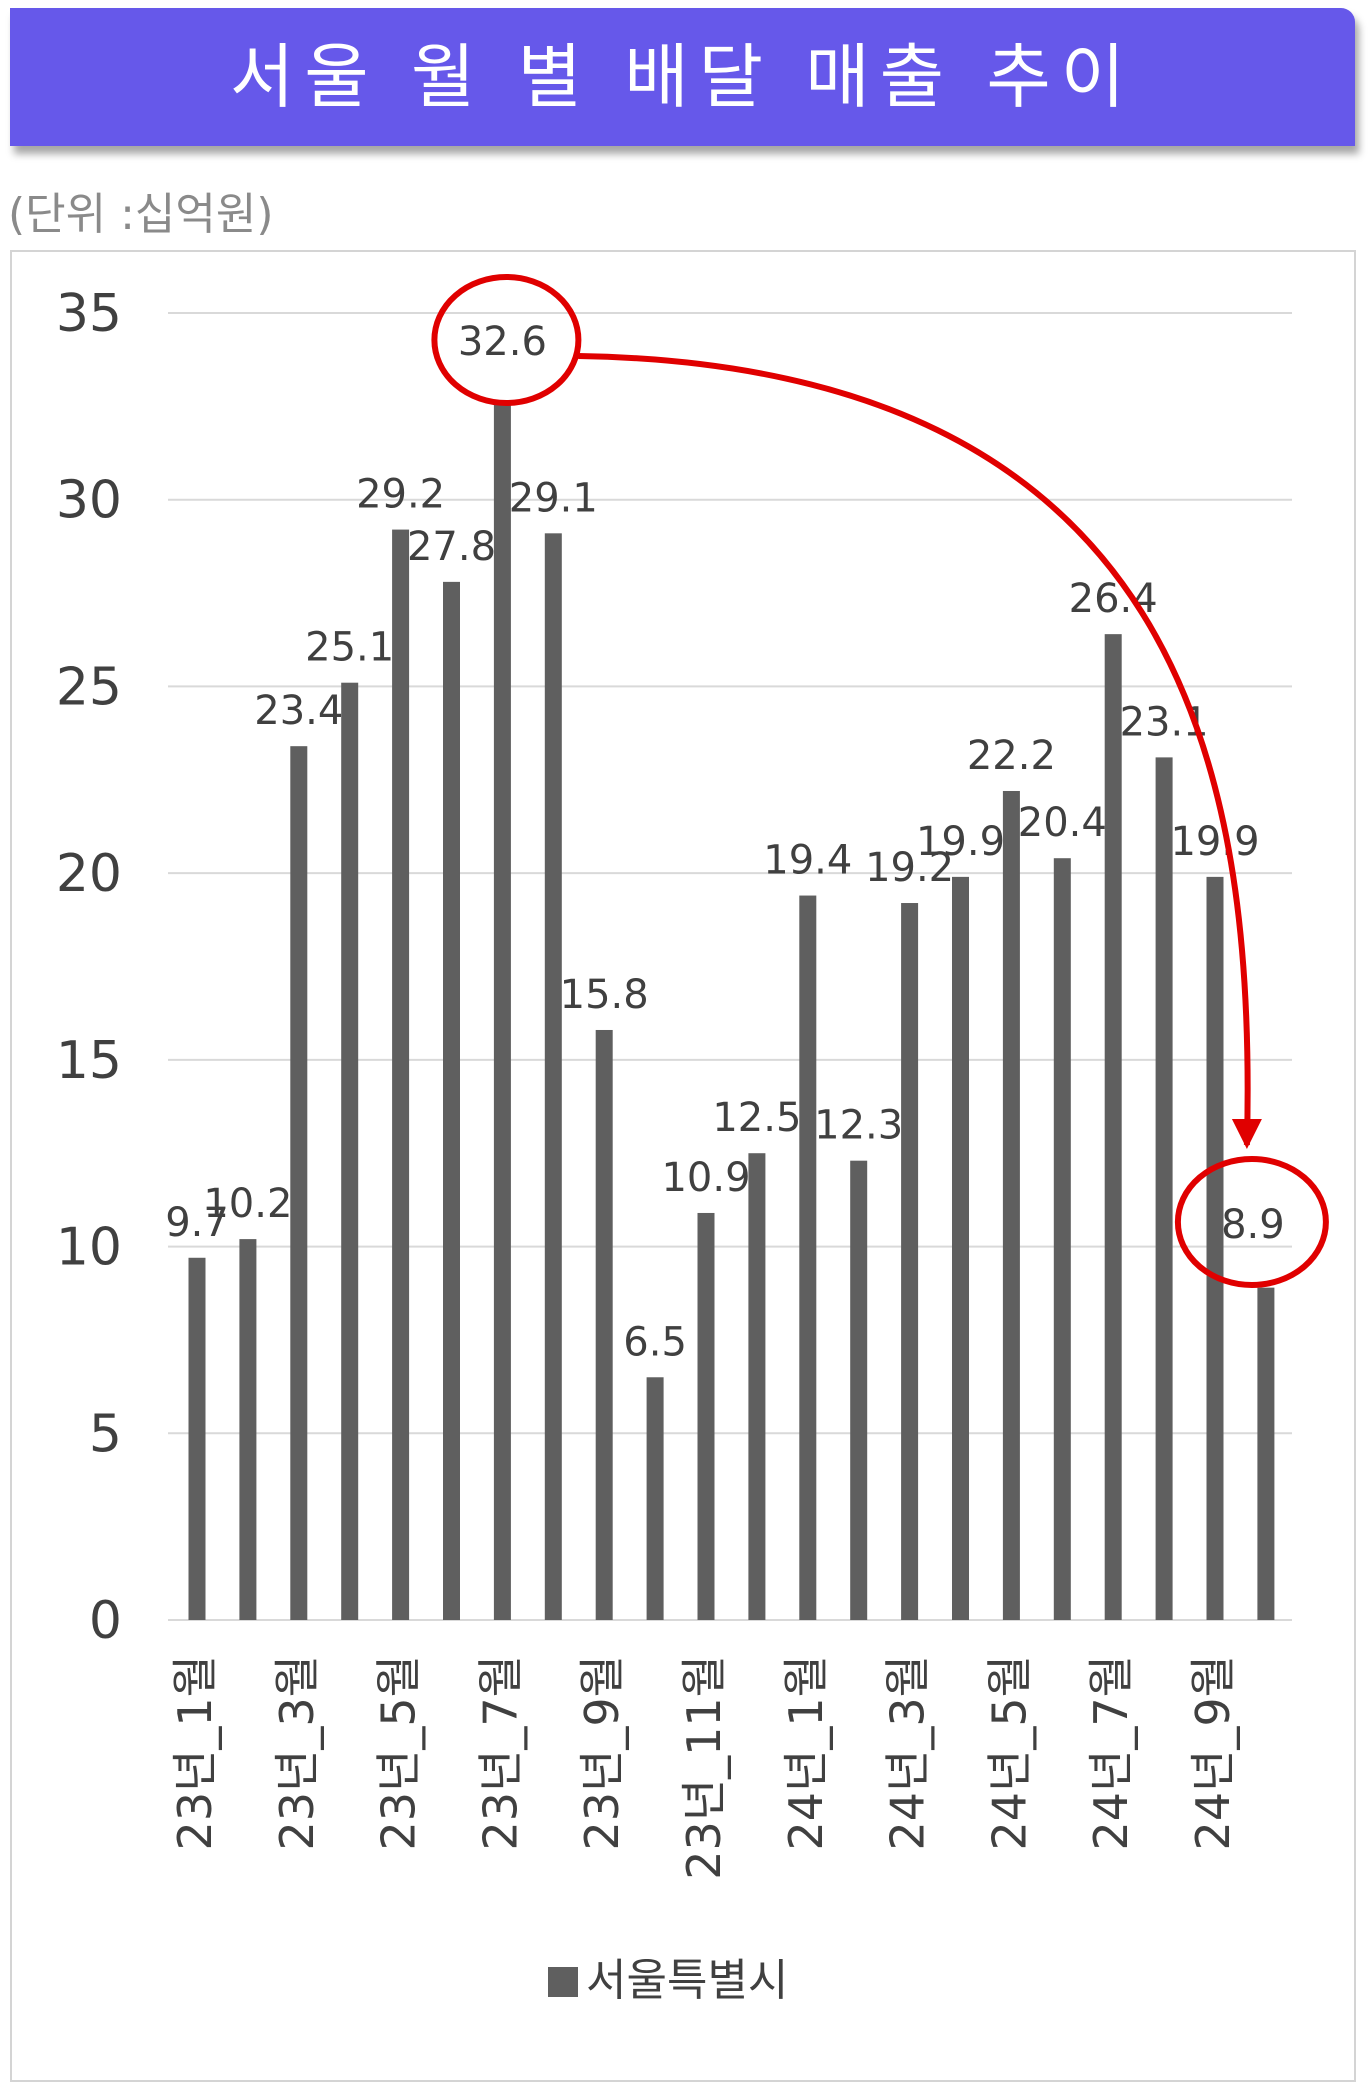 This screenshot has height=2093, width=1368. What do you see at coordinates (908, 1752) in the screenshot?
I see `x-tick-label: 24년_3월` at bounding box center [908, 1752].